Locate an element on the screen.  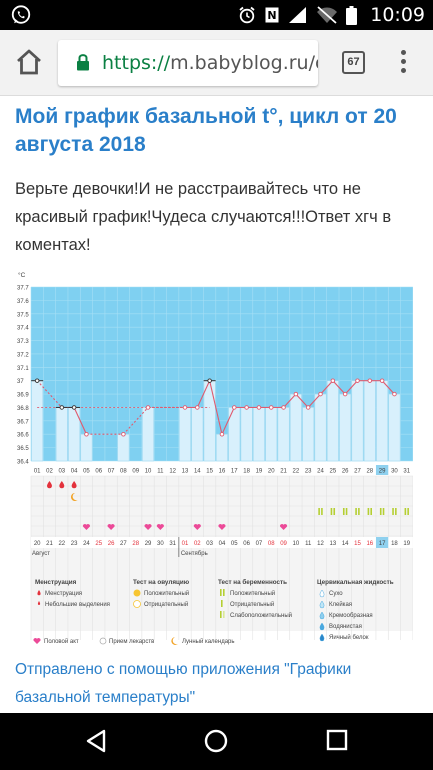
y-tick-label: 36.6 is located at coordinates (23, 436).